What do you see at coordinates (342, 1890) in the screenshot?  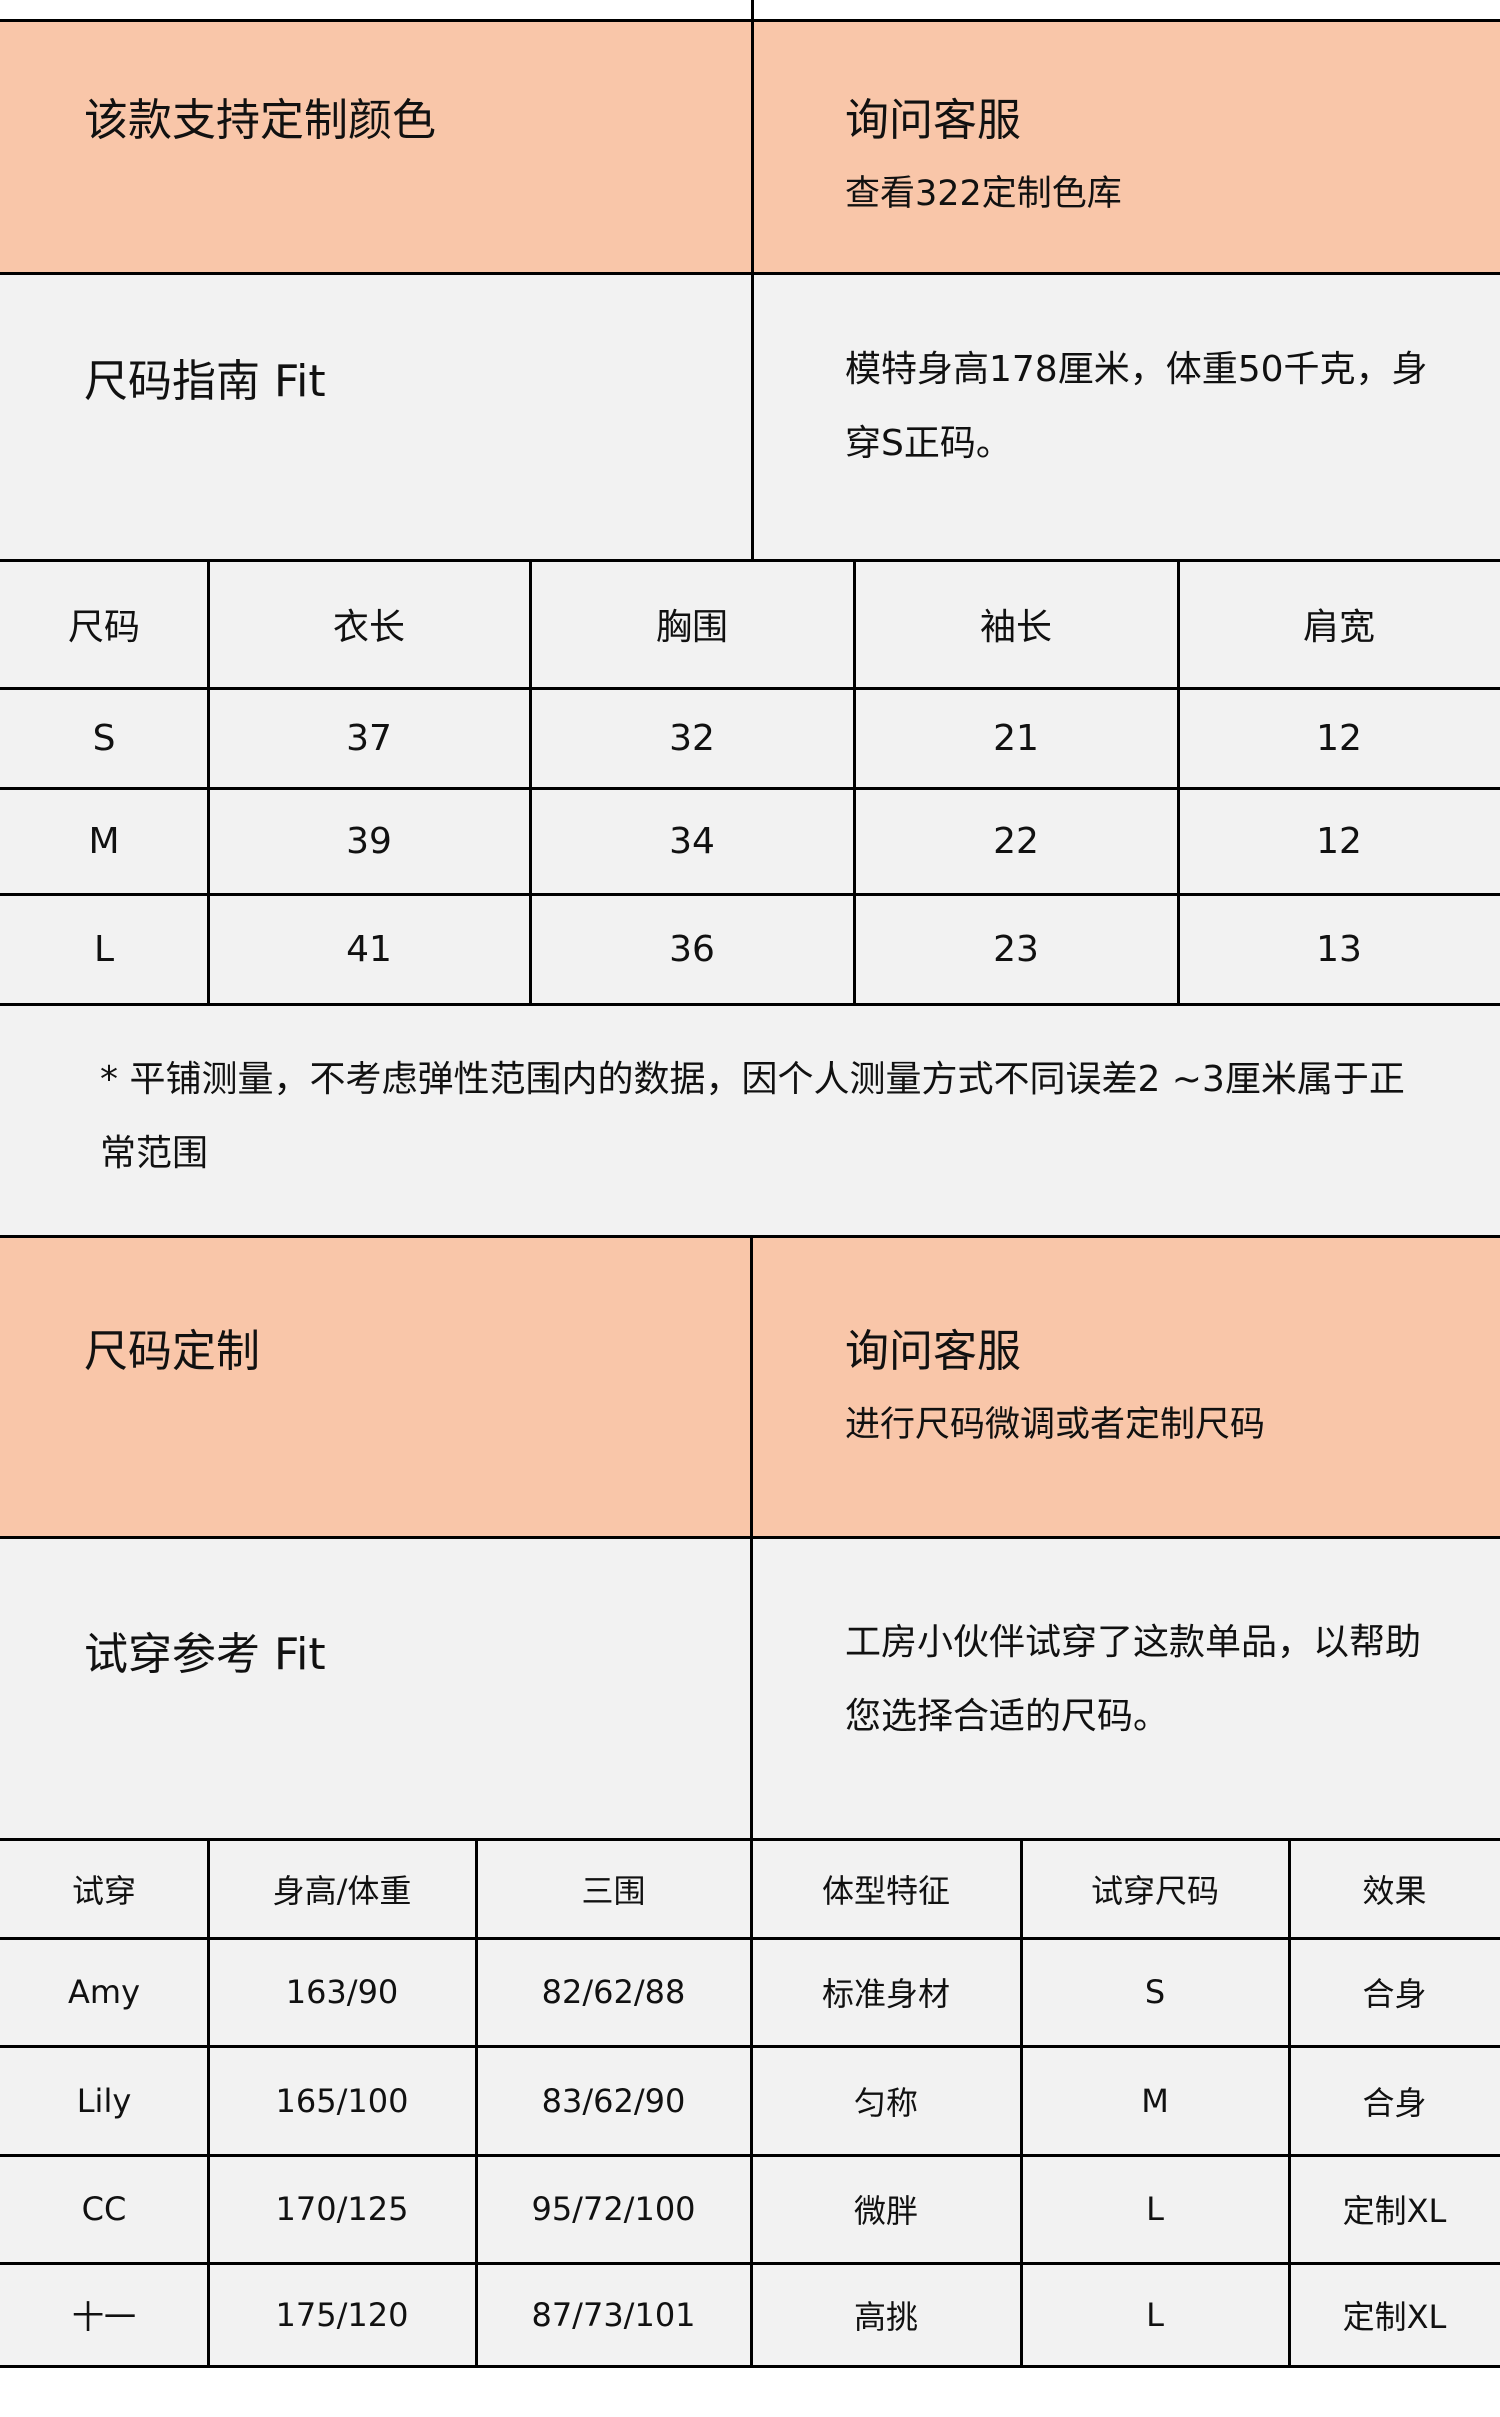 I see `try-table-header-cell: 身高/体重` at bounding box center [342, 1890].